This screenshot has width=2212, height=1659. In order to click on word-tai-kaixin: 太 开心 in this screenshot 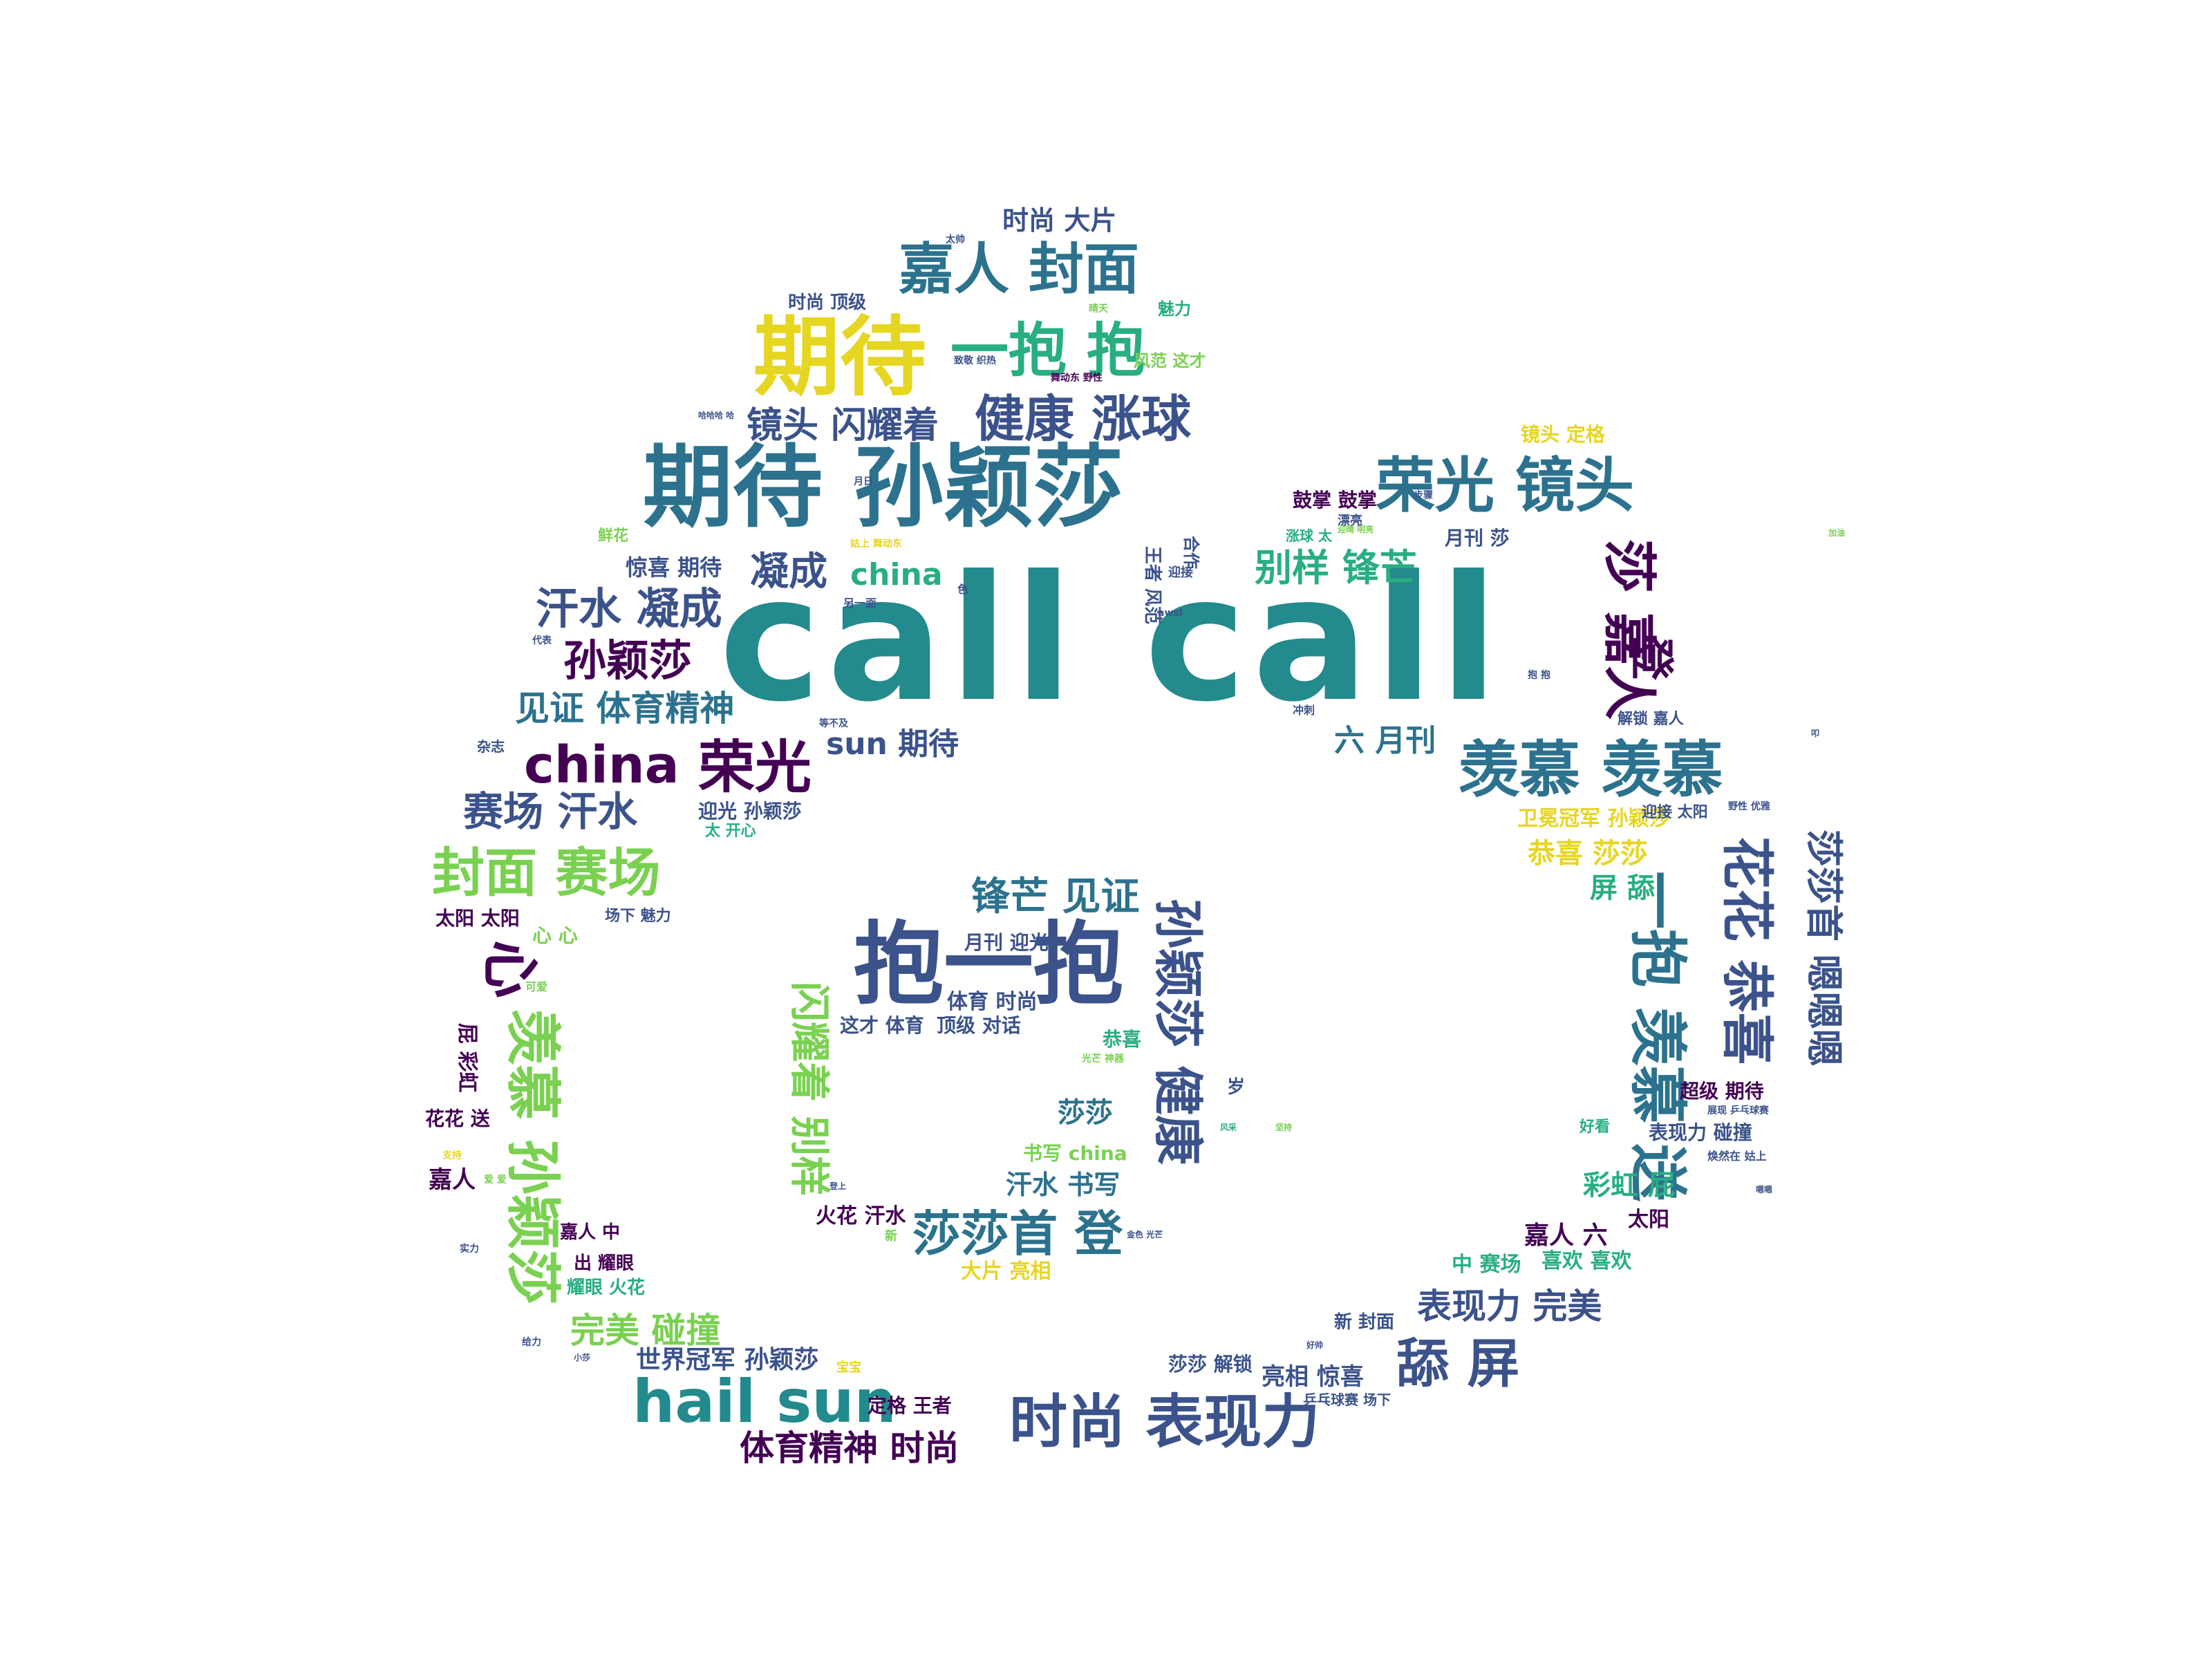, I will do `click(730, 831)`.